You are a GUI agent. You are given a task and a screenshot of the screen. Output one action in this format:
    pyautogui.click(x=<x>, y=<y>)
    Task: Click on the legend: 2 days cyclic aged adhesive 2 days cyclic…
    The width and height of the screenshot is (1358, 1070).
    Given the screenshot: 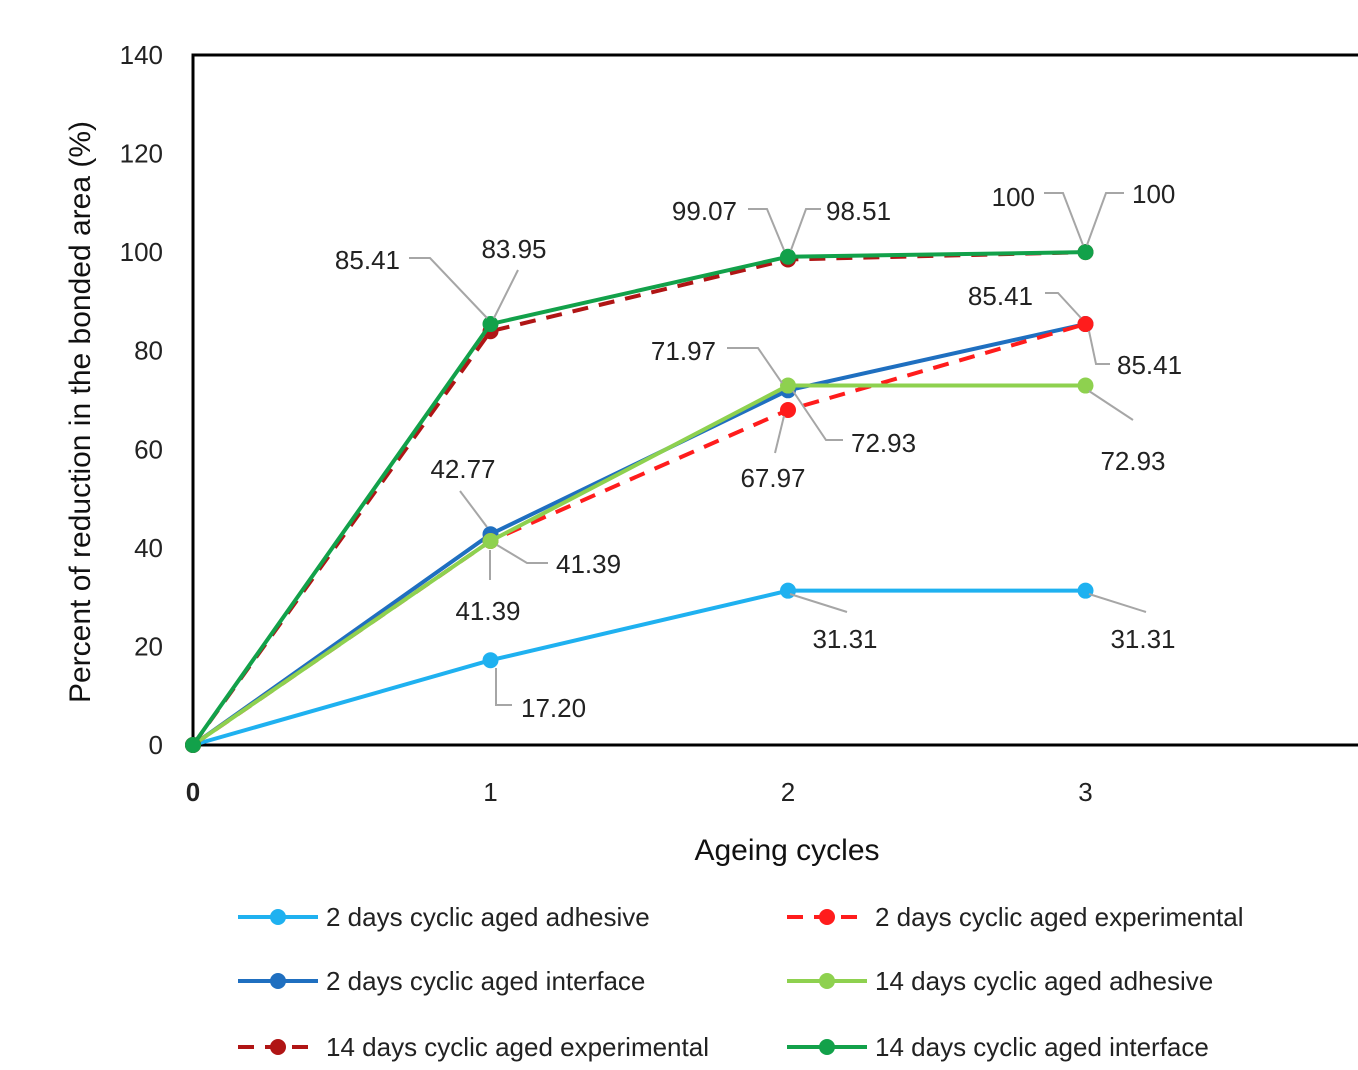 What is the action you would take?
    pyautogui.click(x=741, y=982)
    